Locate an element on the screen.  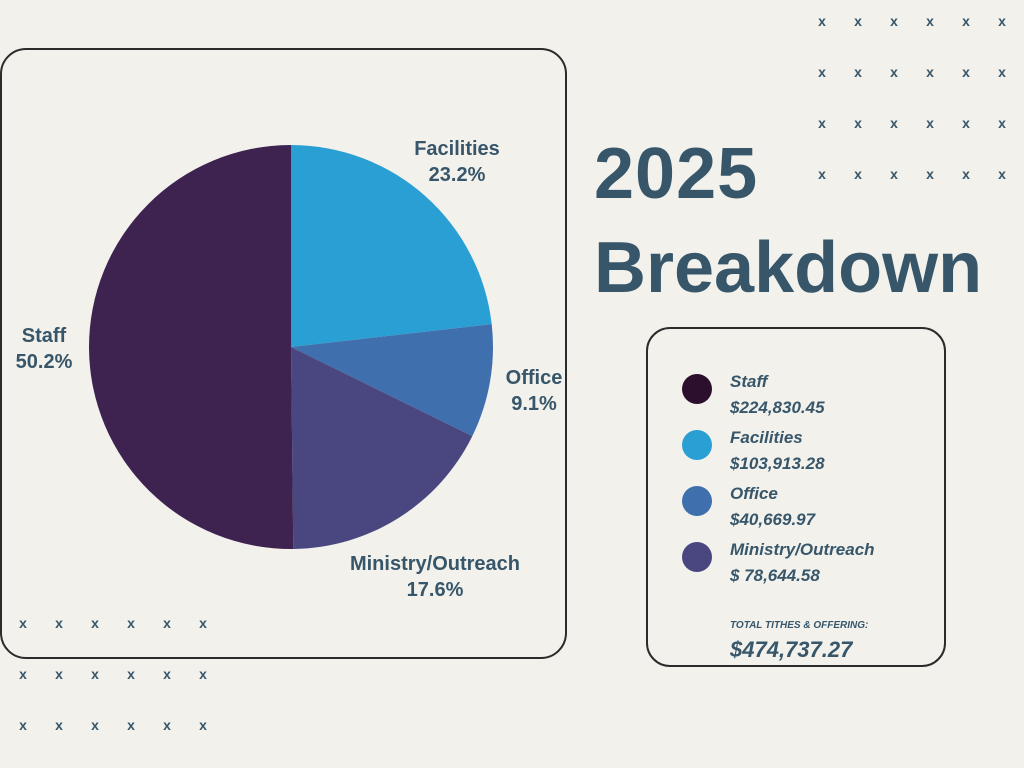
legend-name: Facilities is located at coordinates (766, 437).